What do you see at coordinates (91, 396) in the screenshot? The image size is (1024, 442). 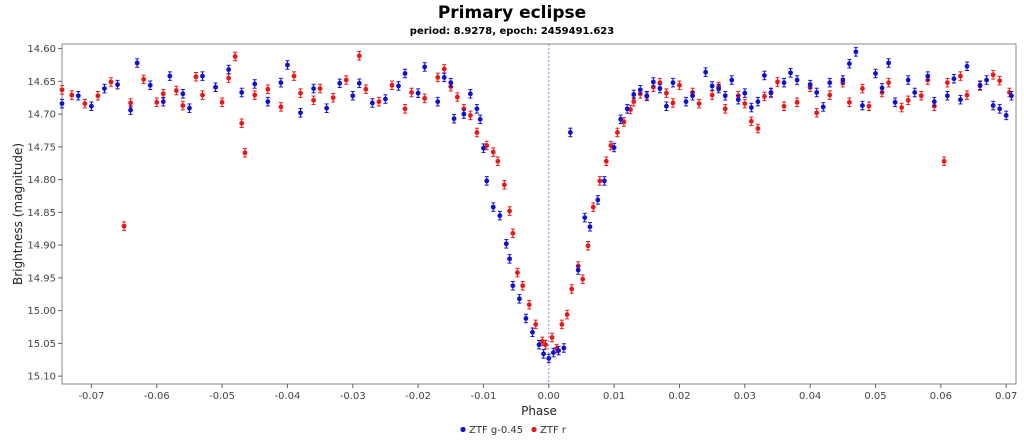 I see `x-tick-label: -0.07` at bounding box center [91, 396].